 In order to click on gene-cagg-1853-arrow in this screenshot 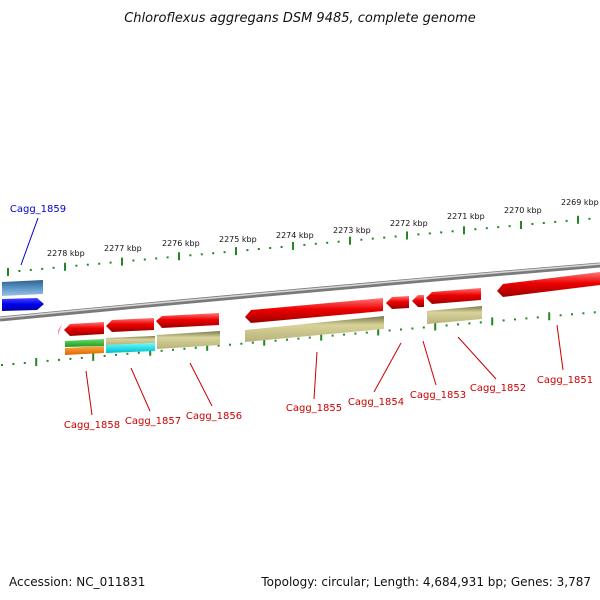, I will do `click(418, 301)`.